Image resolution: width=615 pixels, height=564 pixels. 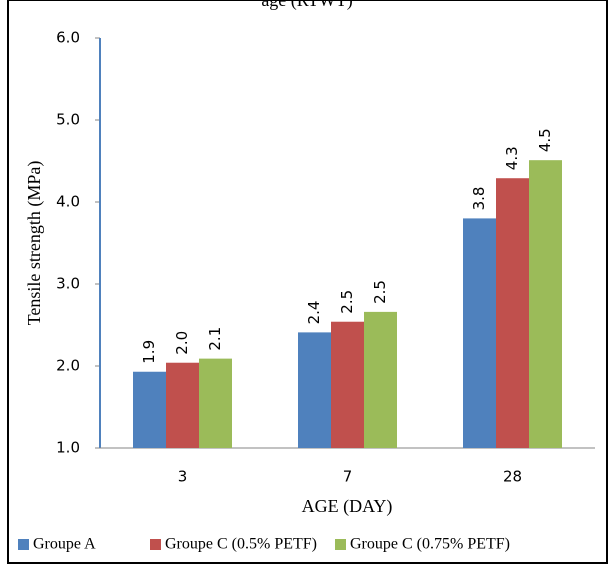 I want to click on legend-label: Groupe A, so click(x=64, y=544).